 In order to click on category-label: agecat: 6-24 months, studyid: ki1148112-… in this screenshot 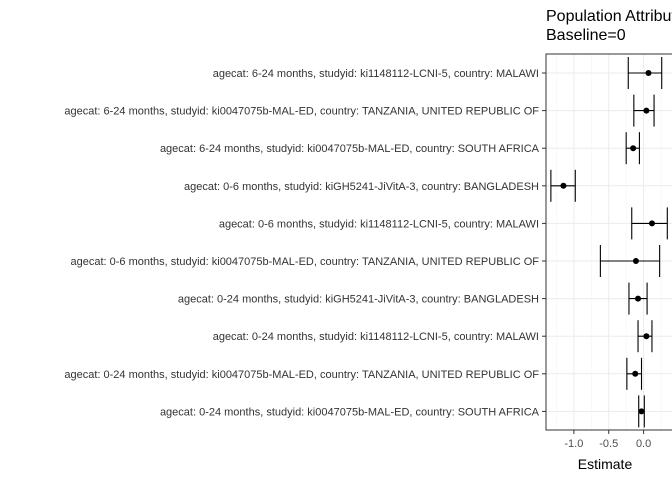, I will do `click(376, 74)`.